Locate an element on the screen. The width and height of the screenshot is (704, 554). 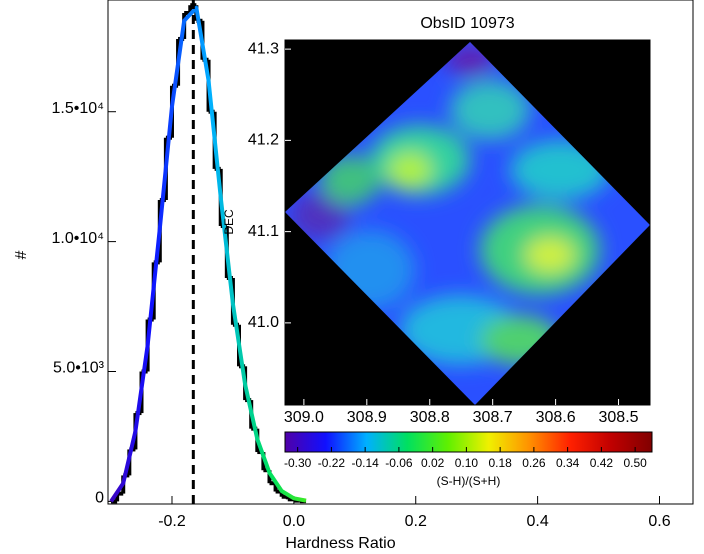
y-tick-label: 1.0•10⁴ is located at coordinates (77, 238).